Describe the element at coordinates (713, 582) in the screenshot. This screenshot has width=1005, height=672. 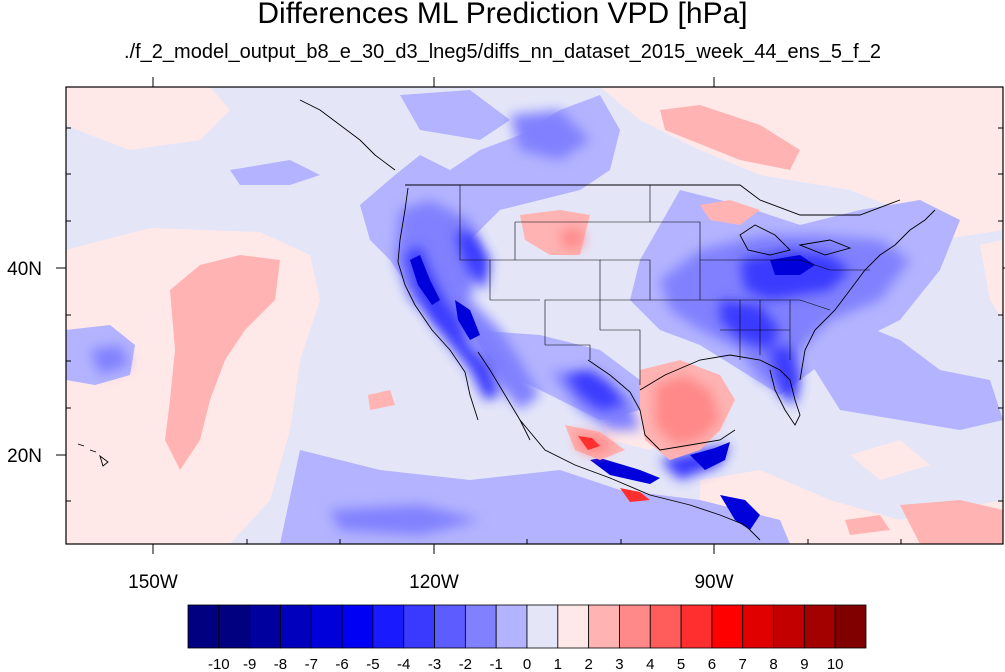
I see `lon-label-90w: 90W` at that location.